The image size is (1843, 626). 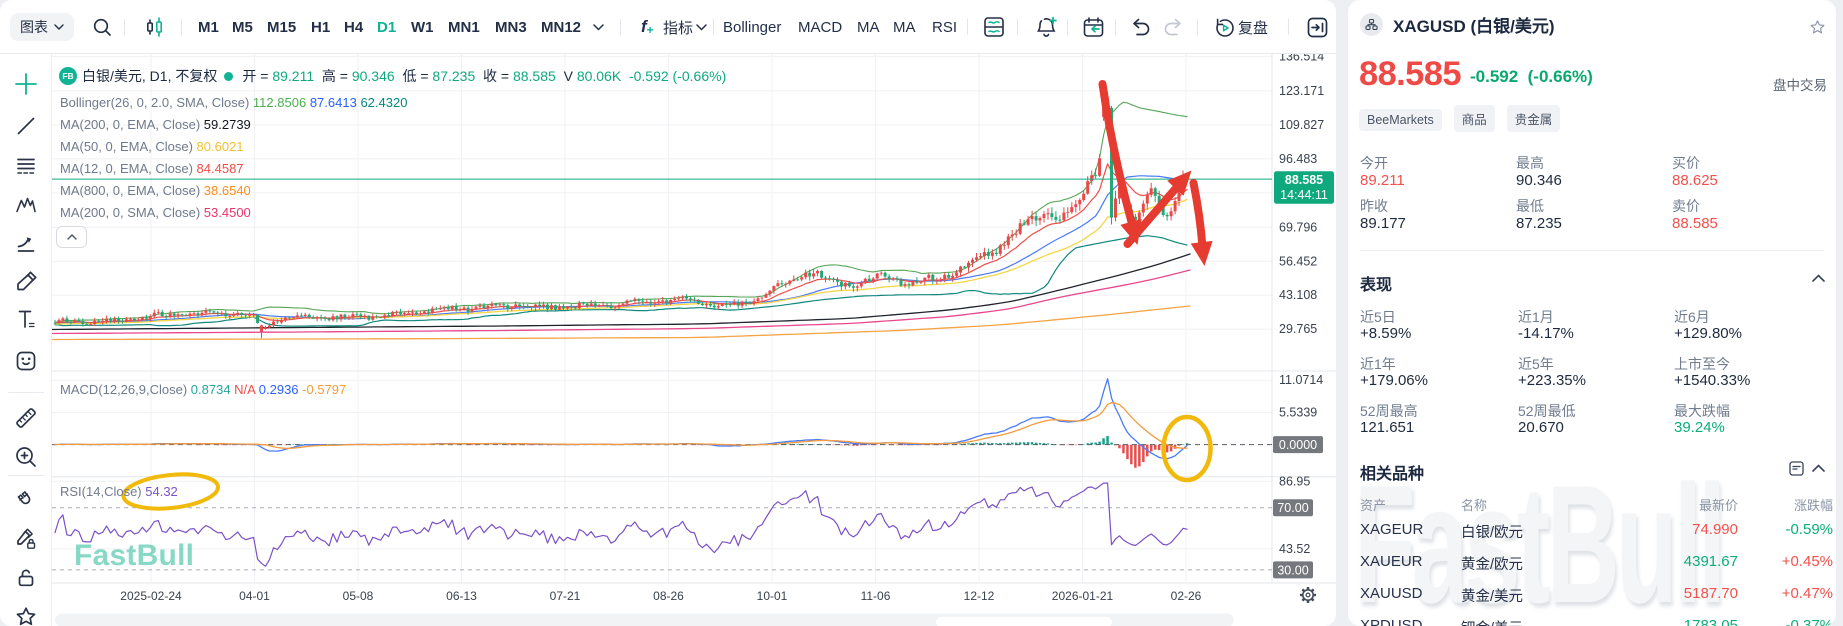 I want to click on svg-text: 88.585, so click(x=1304, y=180).